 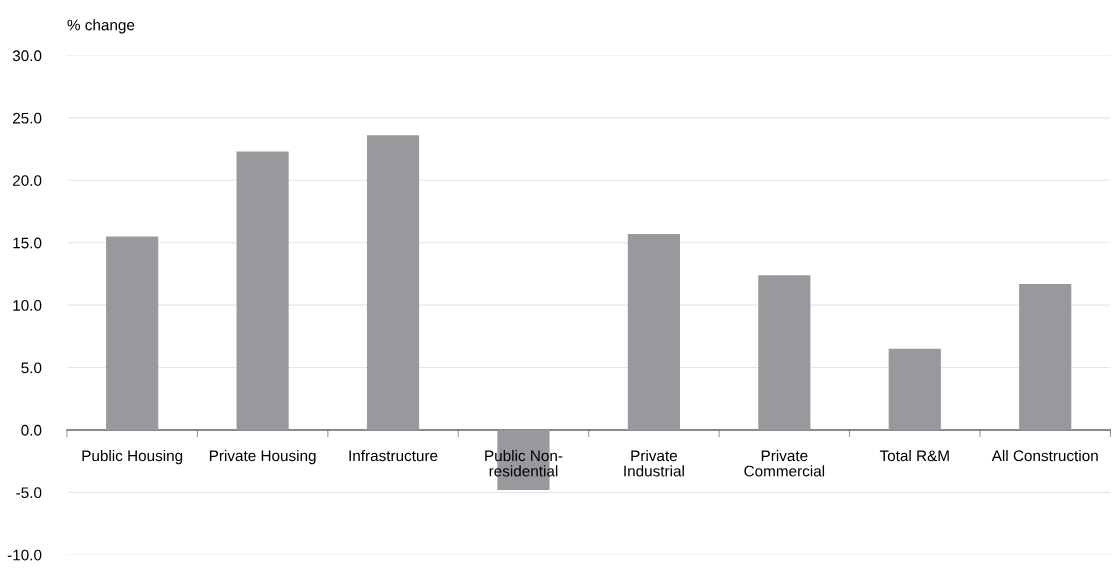 What do you see at coordinates (654, 463) in the screenshot?
I see `x-tick-label: Private Industrial` at bounding box center [654, 463].